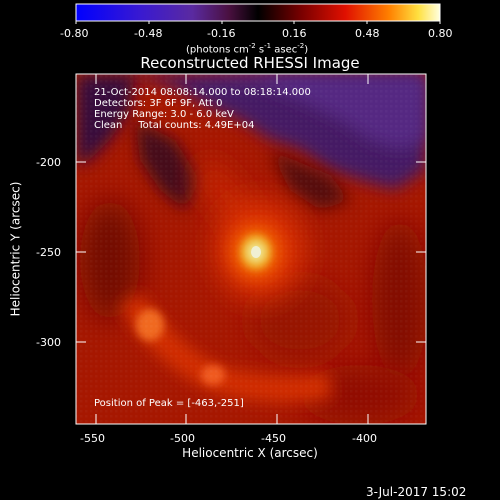  What do you see at coordinates (74, 33) in the screenshot?
I see `colorbar-tick-label: -0.80` at bounding box center [74, 33].